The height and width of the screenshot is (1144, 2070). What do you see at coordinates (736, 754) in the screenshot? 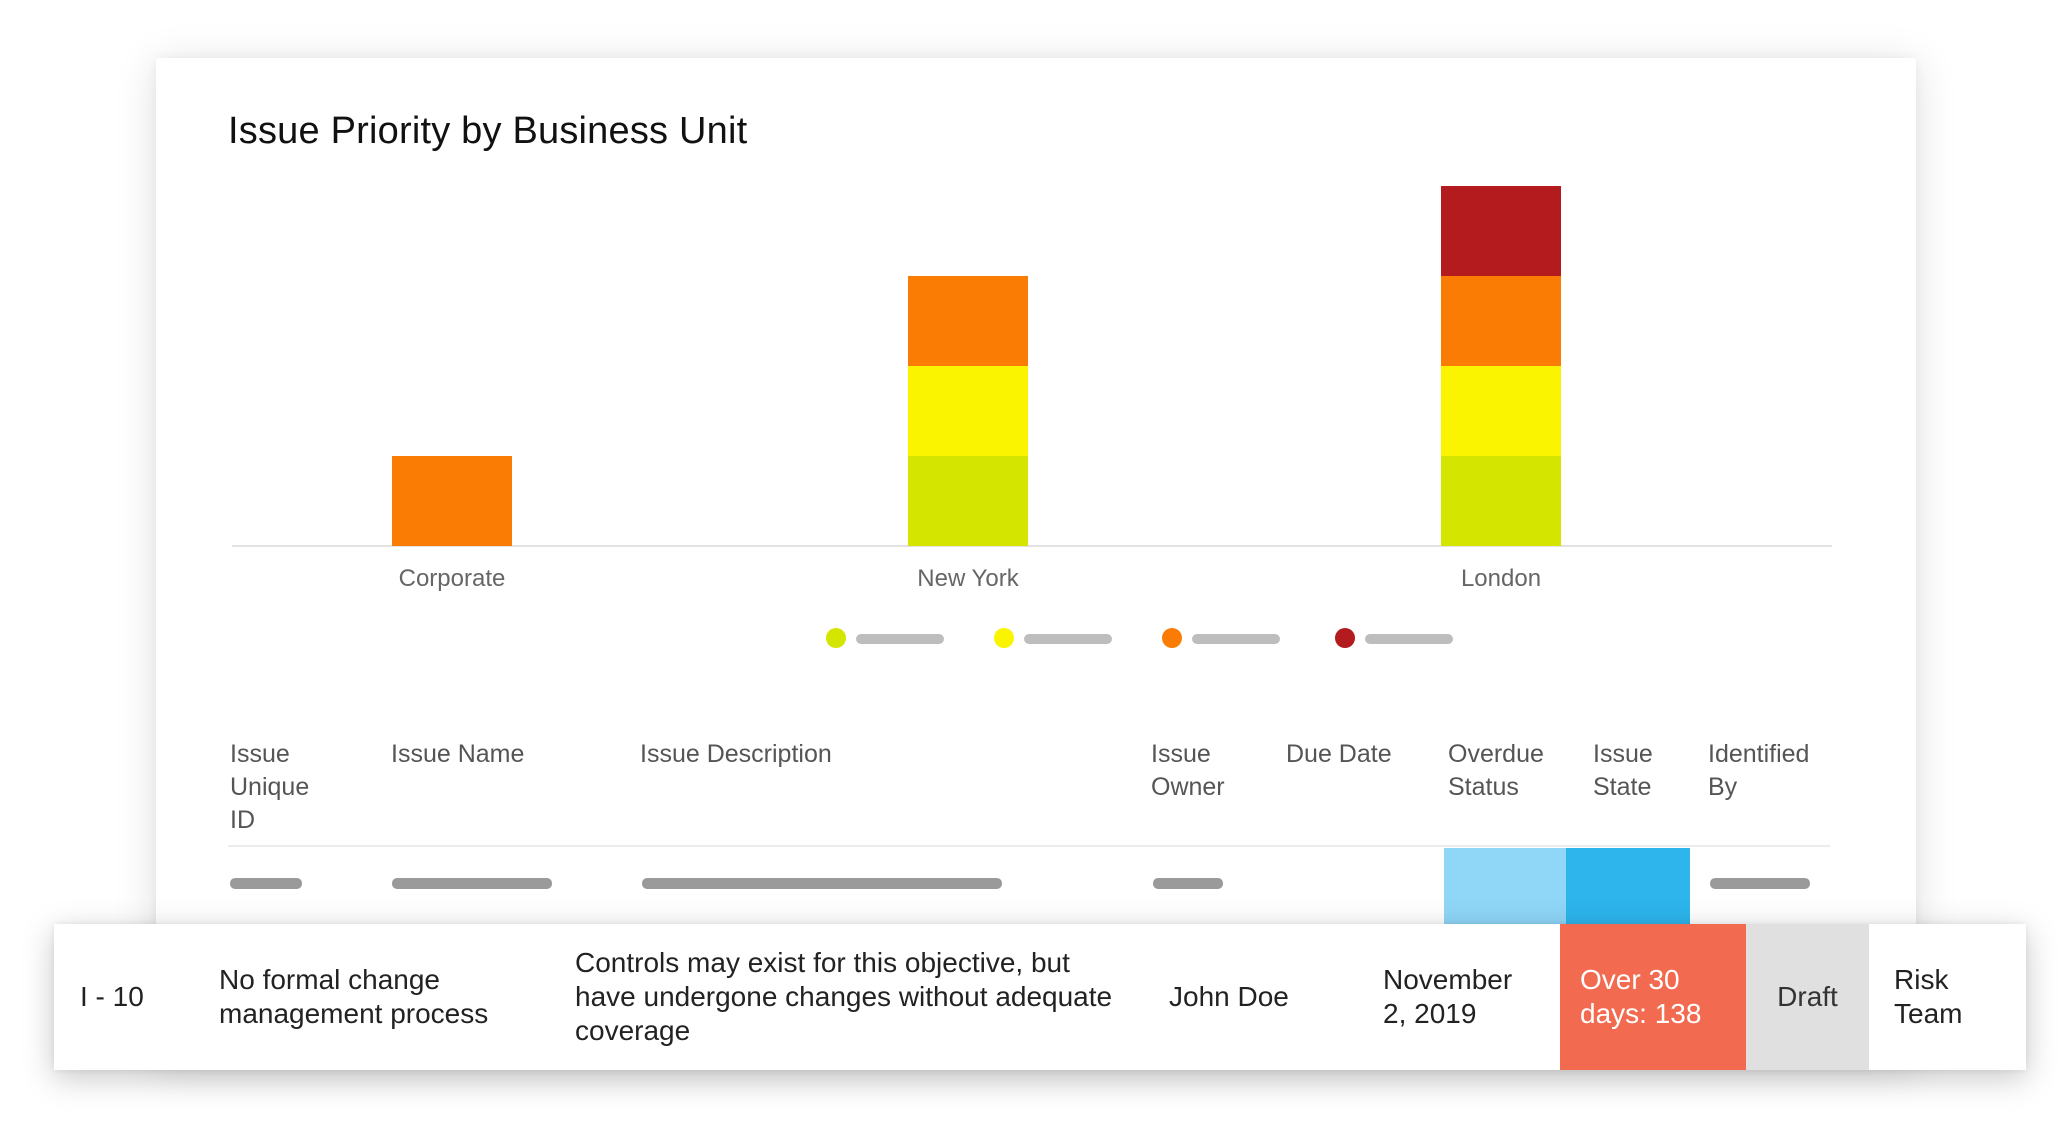
I see `col-header-issue-description: Issue Description` at bounding box center [736, 754].